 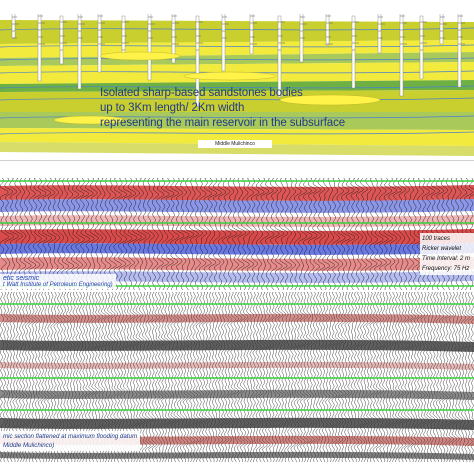 I want to click on correlation-surface, so click(x=237, y=99).